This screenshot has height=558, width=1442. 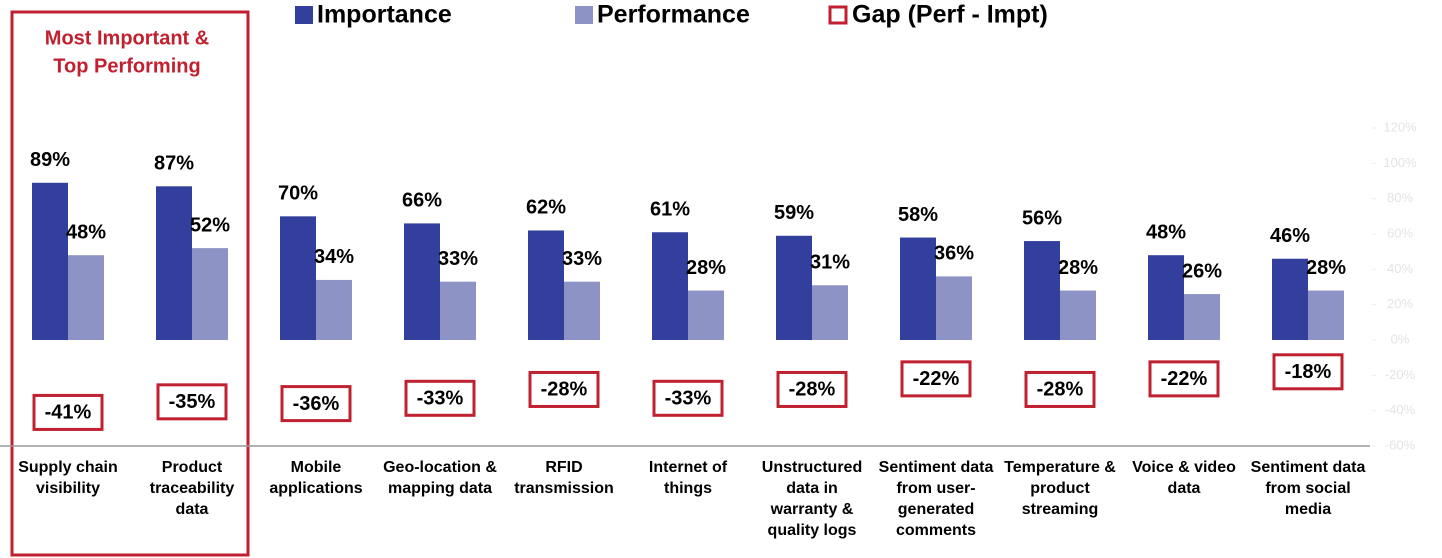 What do you see at coordinates (546, 208) in the screenshot?
I see `value-label: 62%` at bounding box center [546, 208].